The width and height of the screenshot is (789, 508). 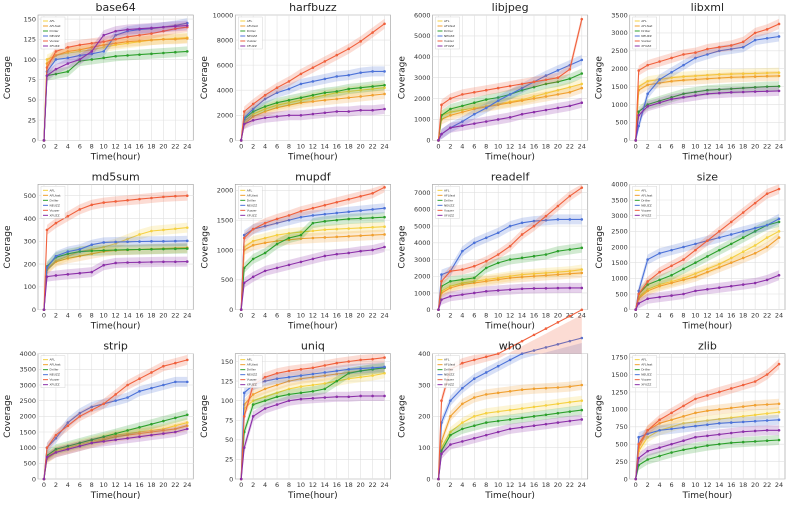 What do you see at coordinates (337, 316) in the screenshot?
I see `x-tick-label: 16` at bounding box center [337, 316].